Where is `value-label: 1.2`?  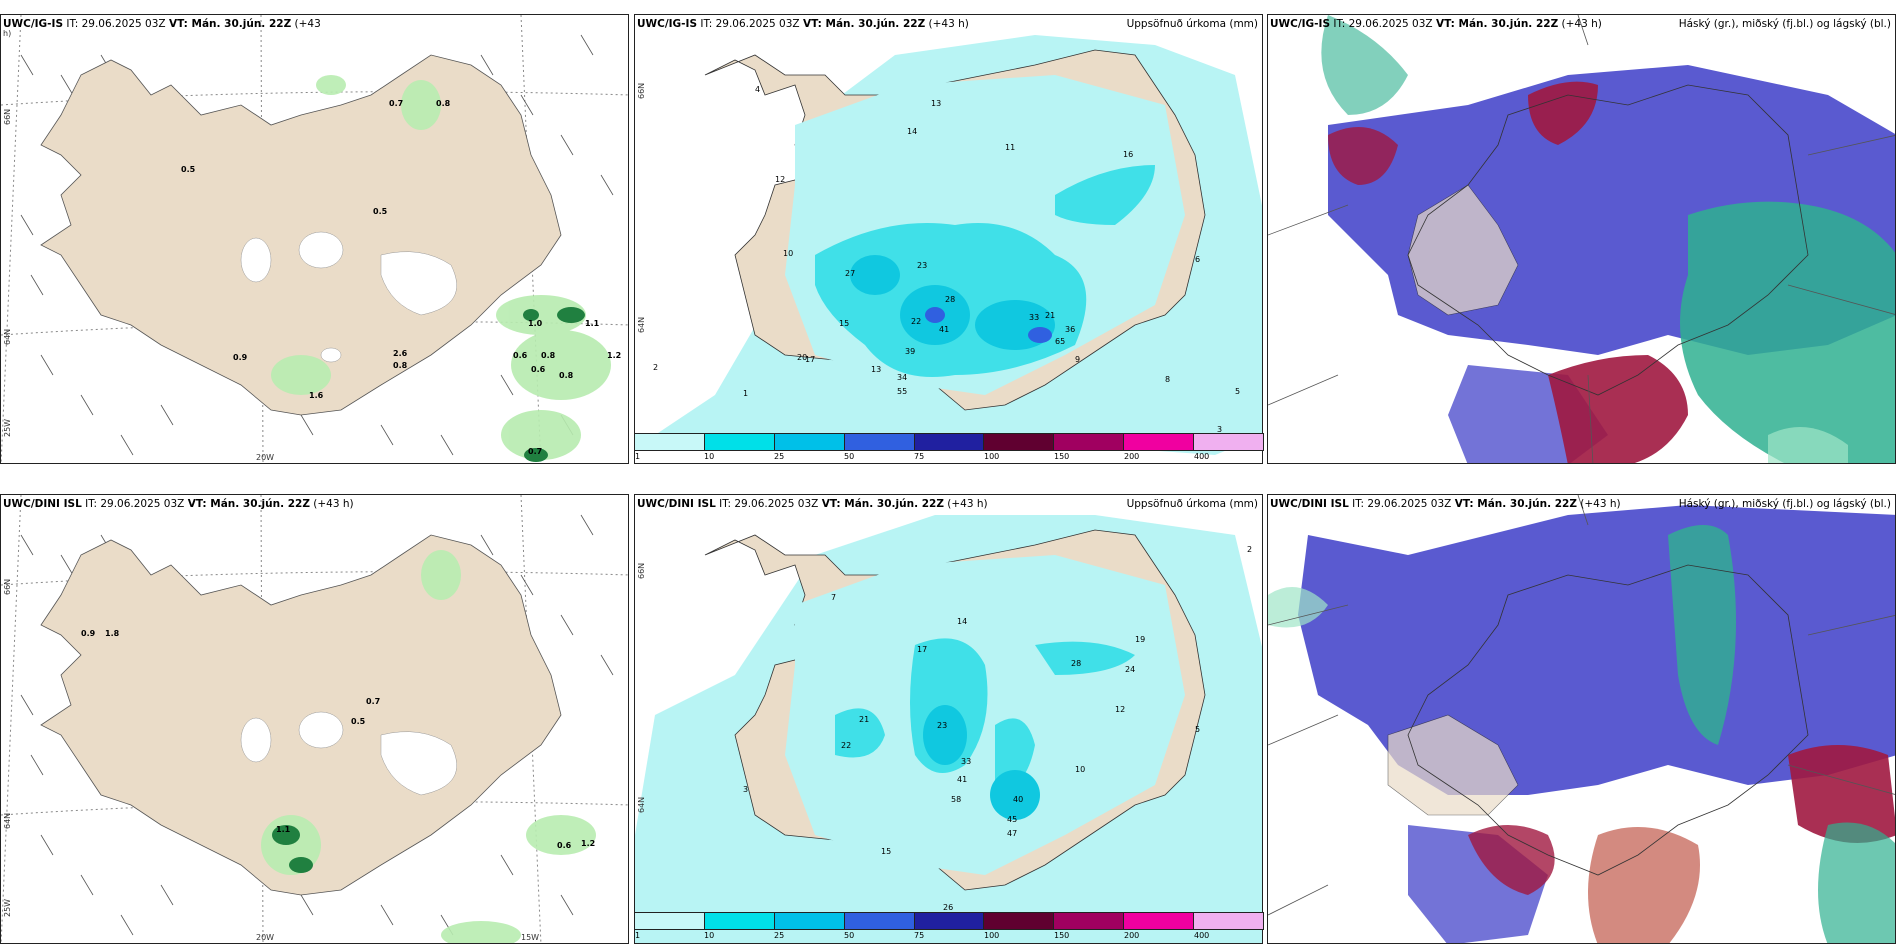
value-label: 1.2 is located at coordinates (614, 355).